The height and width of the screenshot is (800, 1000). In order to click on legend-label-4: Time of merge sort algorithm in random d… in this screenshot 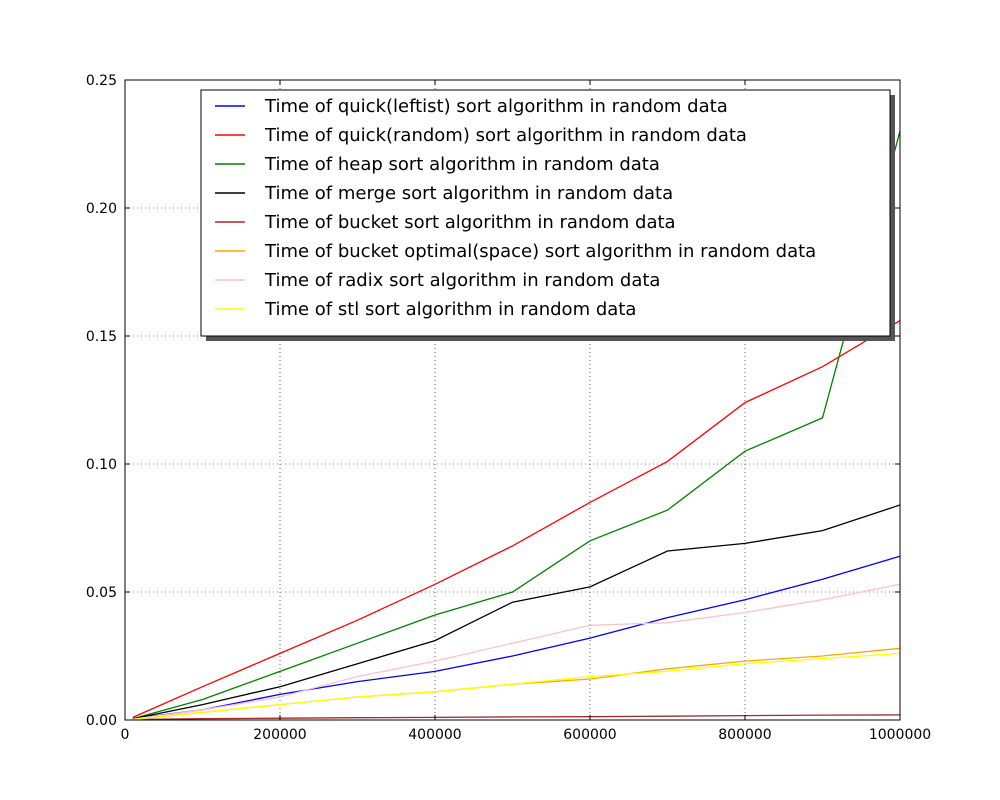, I will do `click(468, 193)`.